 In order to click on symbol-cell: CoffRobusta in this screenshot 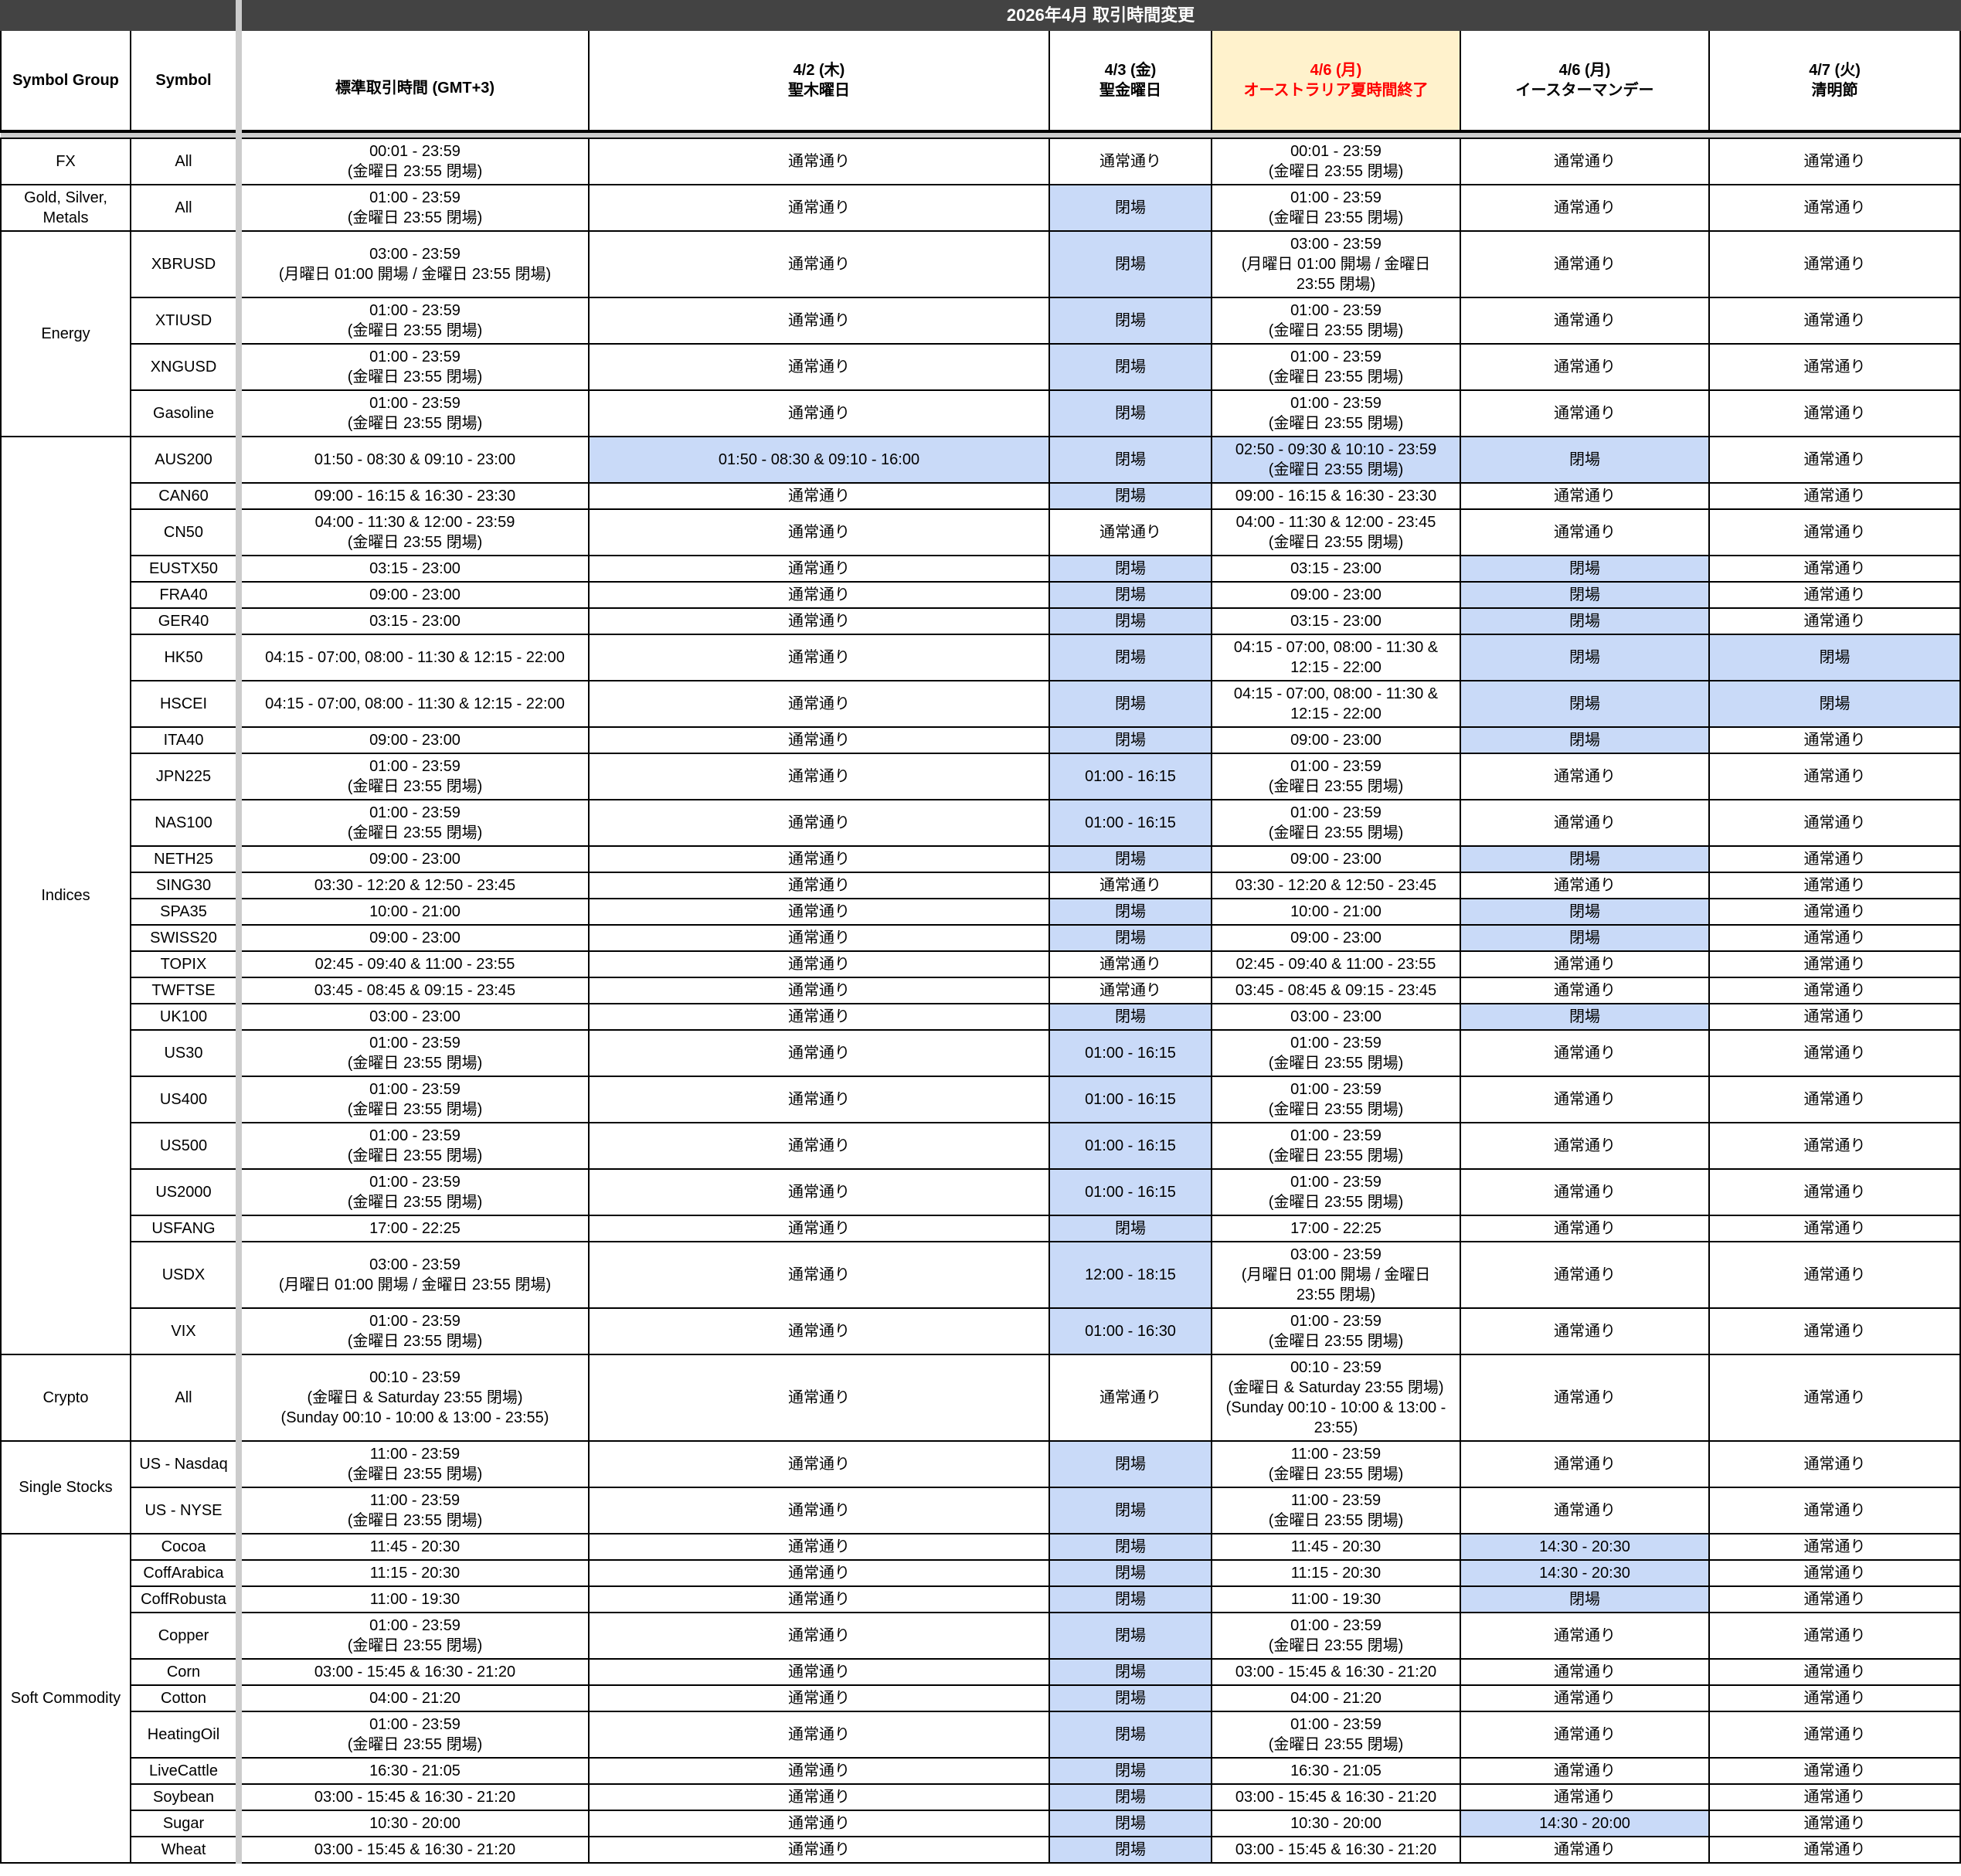, I will do `click(185, 1599)`.